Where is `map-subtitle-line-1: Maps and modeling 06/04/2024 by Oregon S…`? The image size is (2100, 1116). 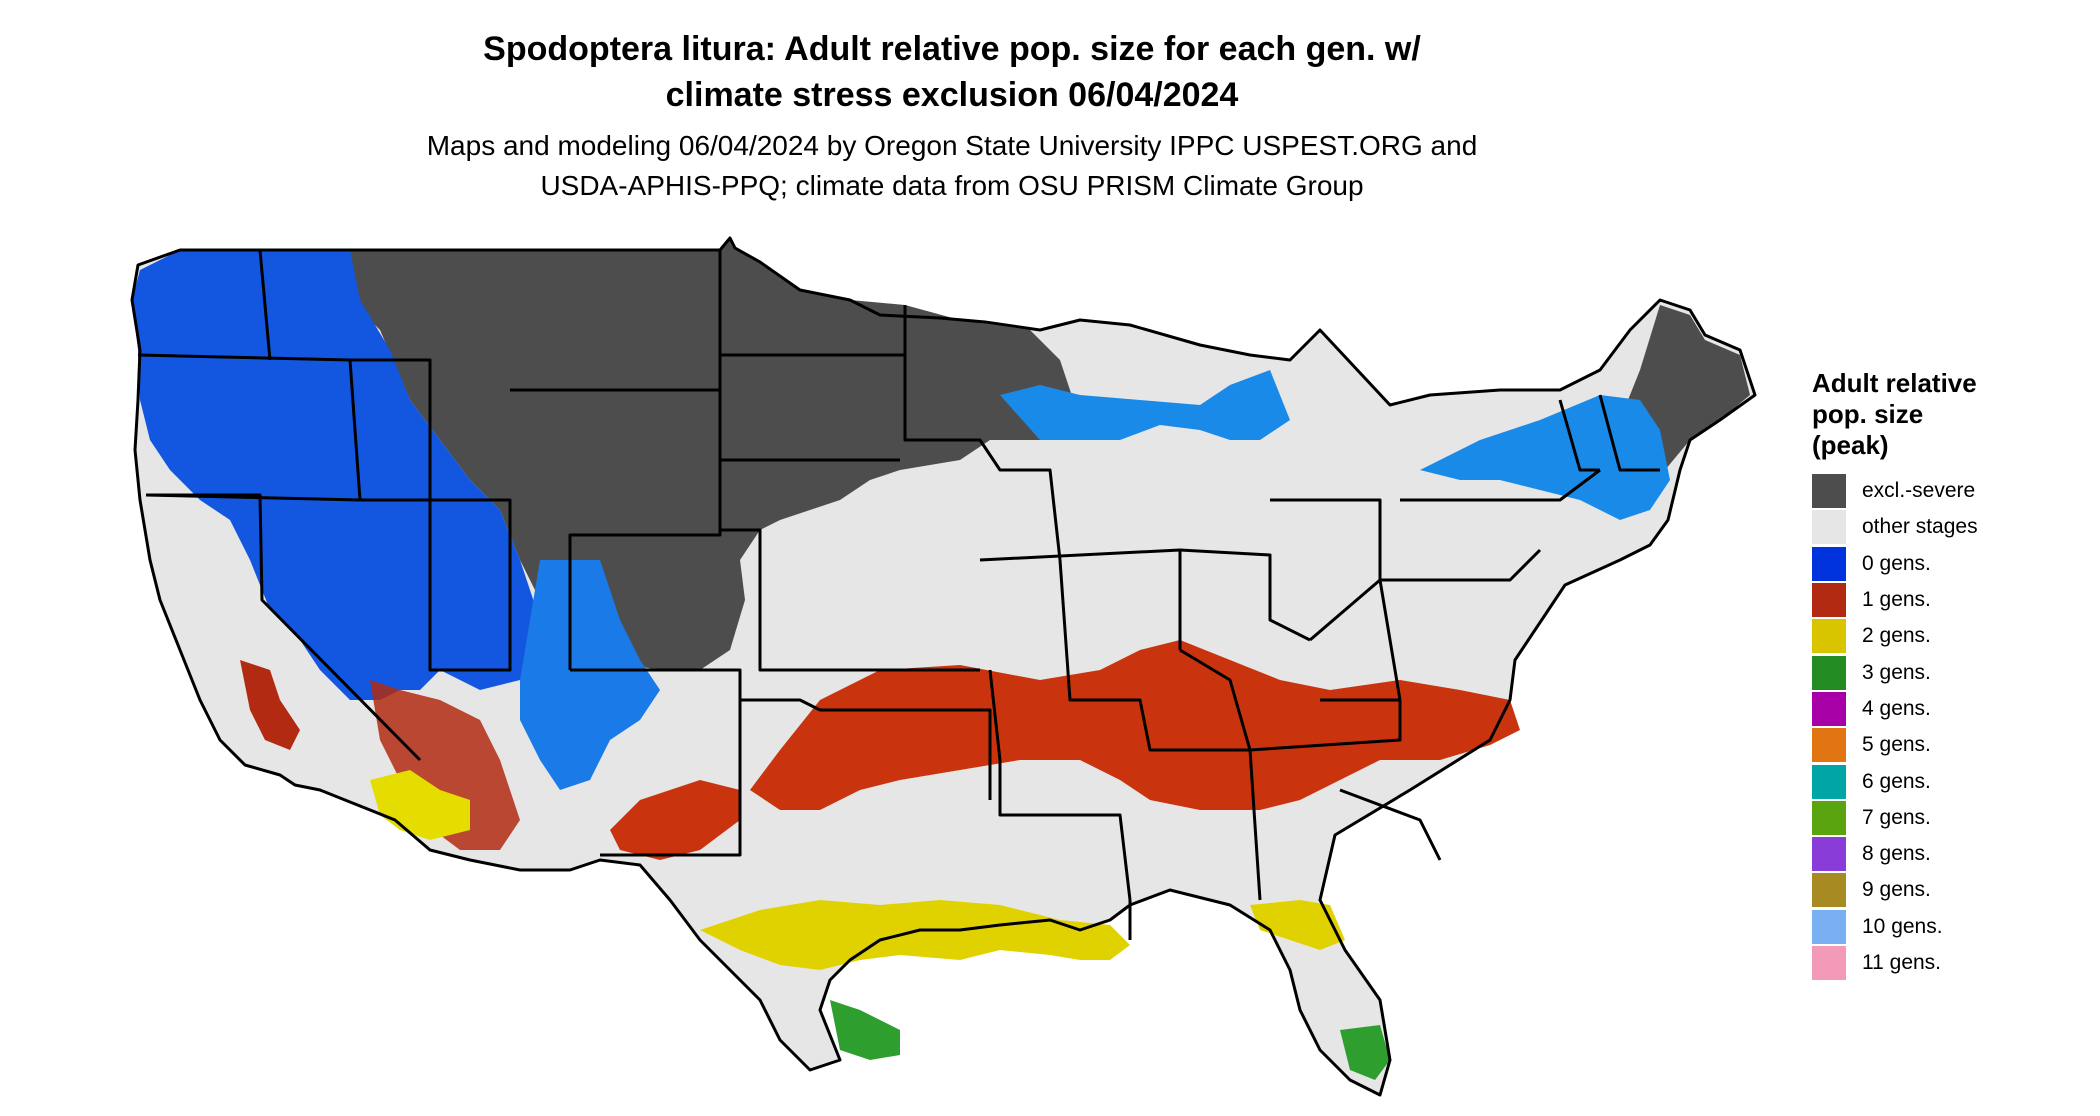 map-subtitle-line-1: Maps and modeling 06/04/2024 by Oregon S… is located at coordinates (952, 145).